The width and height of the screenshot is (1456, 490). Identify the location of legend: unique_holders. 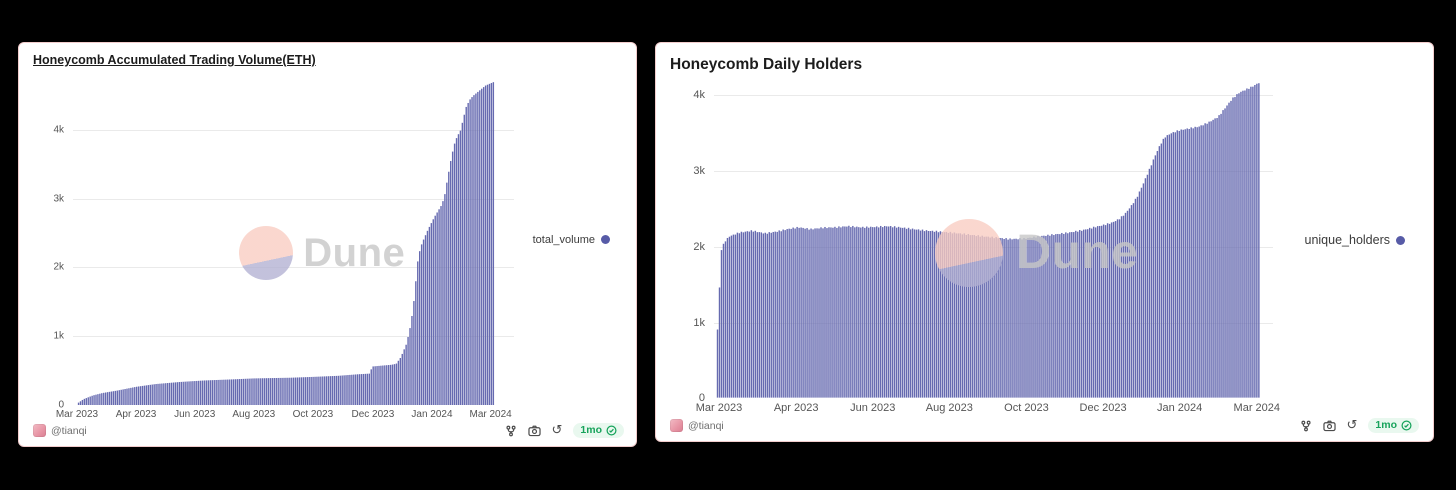
(1346, 249).